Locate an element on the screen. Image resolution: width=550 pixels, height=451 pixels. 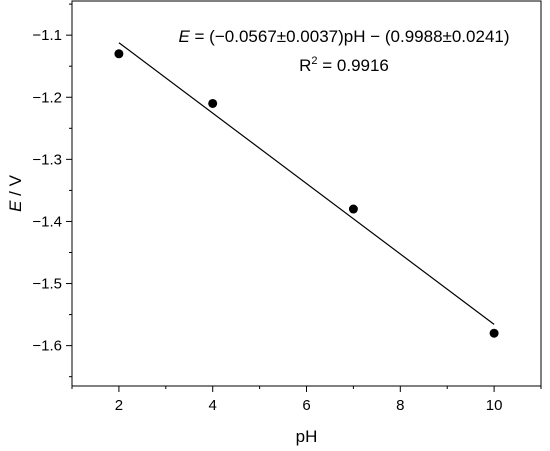
y-tick-label: −1.3 is located at coordinates (47, 159).